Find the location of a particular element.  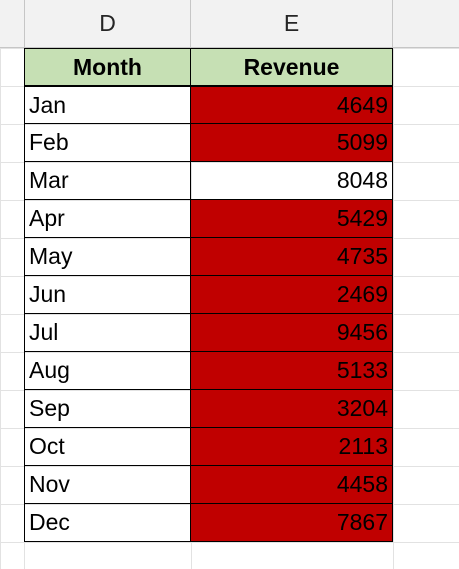

revenue-cell: 4735 is located at coordinates (292, 257).